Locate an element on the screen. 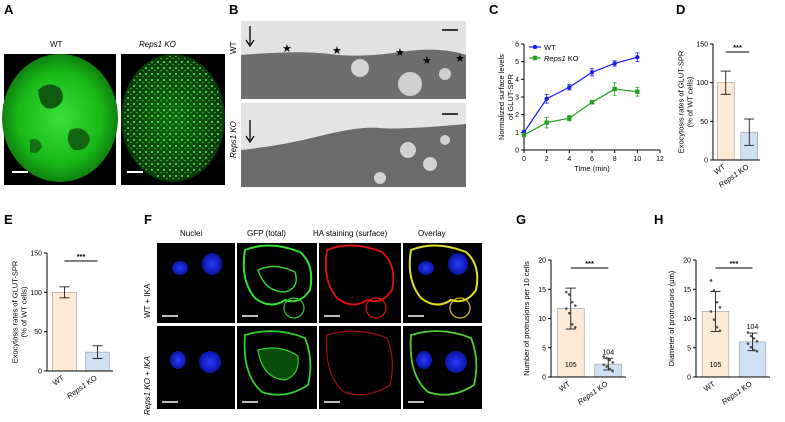 The image size is (785, 422). panel-a-label-ko: Reps1 KO is located at coordinates (157, 44).